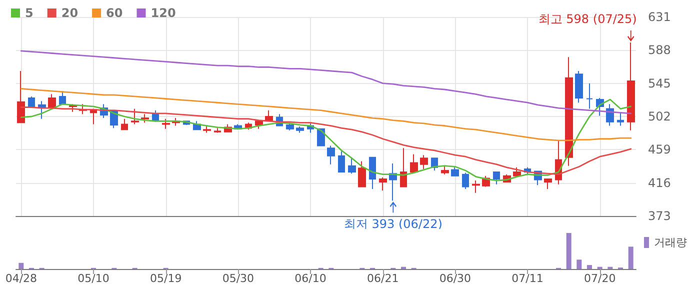  I want to click on legend-label: 20, so click(69, 13).